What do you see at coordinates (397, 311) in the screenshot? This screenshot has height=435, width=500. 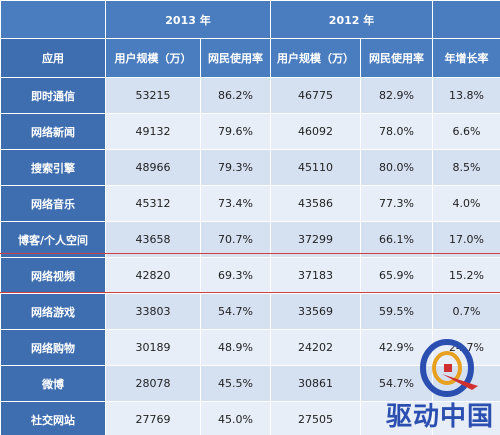 I see `cell: 59.5%` at bounding box center [397, 311].